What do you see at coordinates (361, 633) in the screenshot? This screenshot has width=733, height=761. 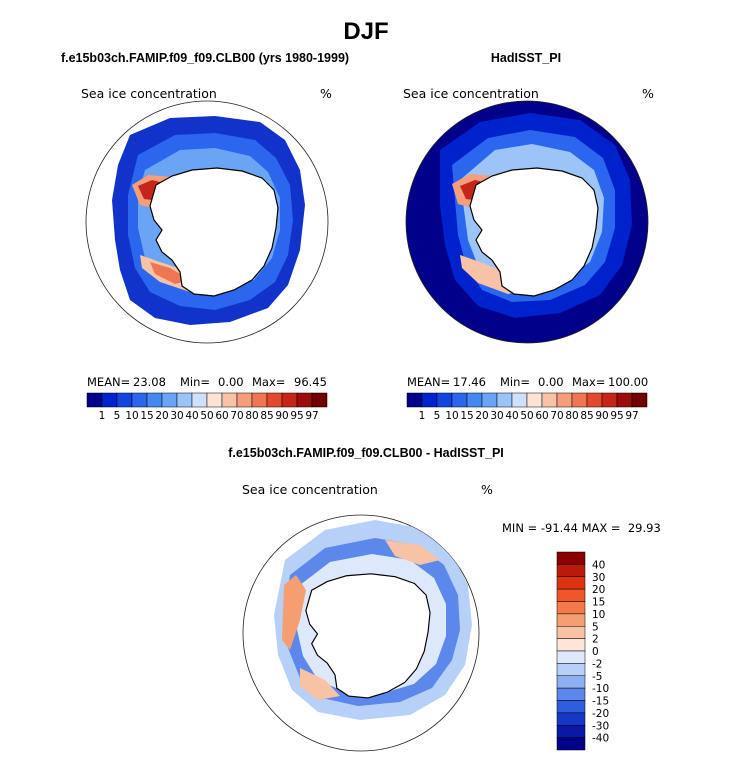 I see `panel-diff-map` at bounding box center [361, 633].